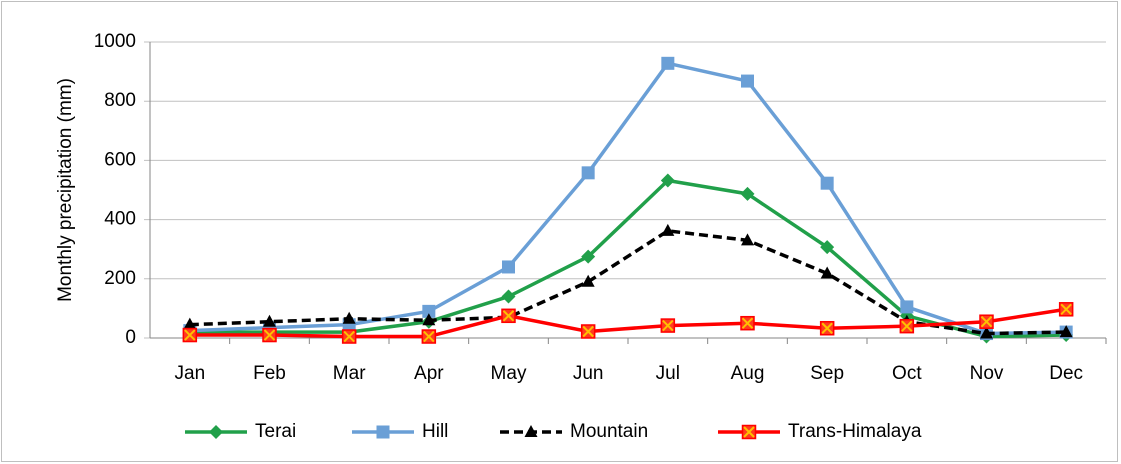  What do you see at coordinates (65, 190) in the screenshot?
I see `y-axis-label: Monthly precipitation (mm)` at bounding box center [65, 190].